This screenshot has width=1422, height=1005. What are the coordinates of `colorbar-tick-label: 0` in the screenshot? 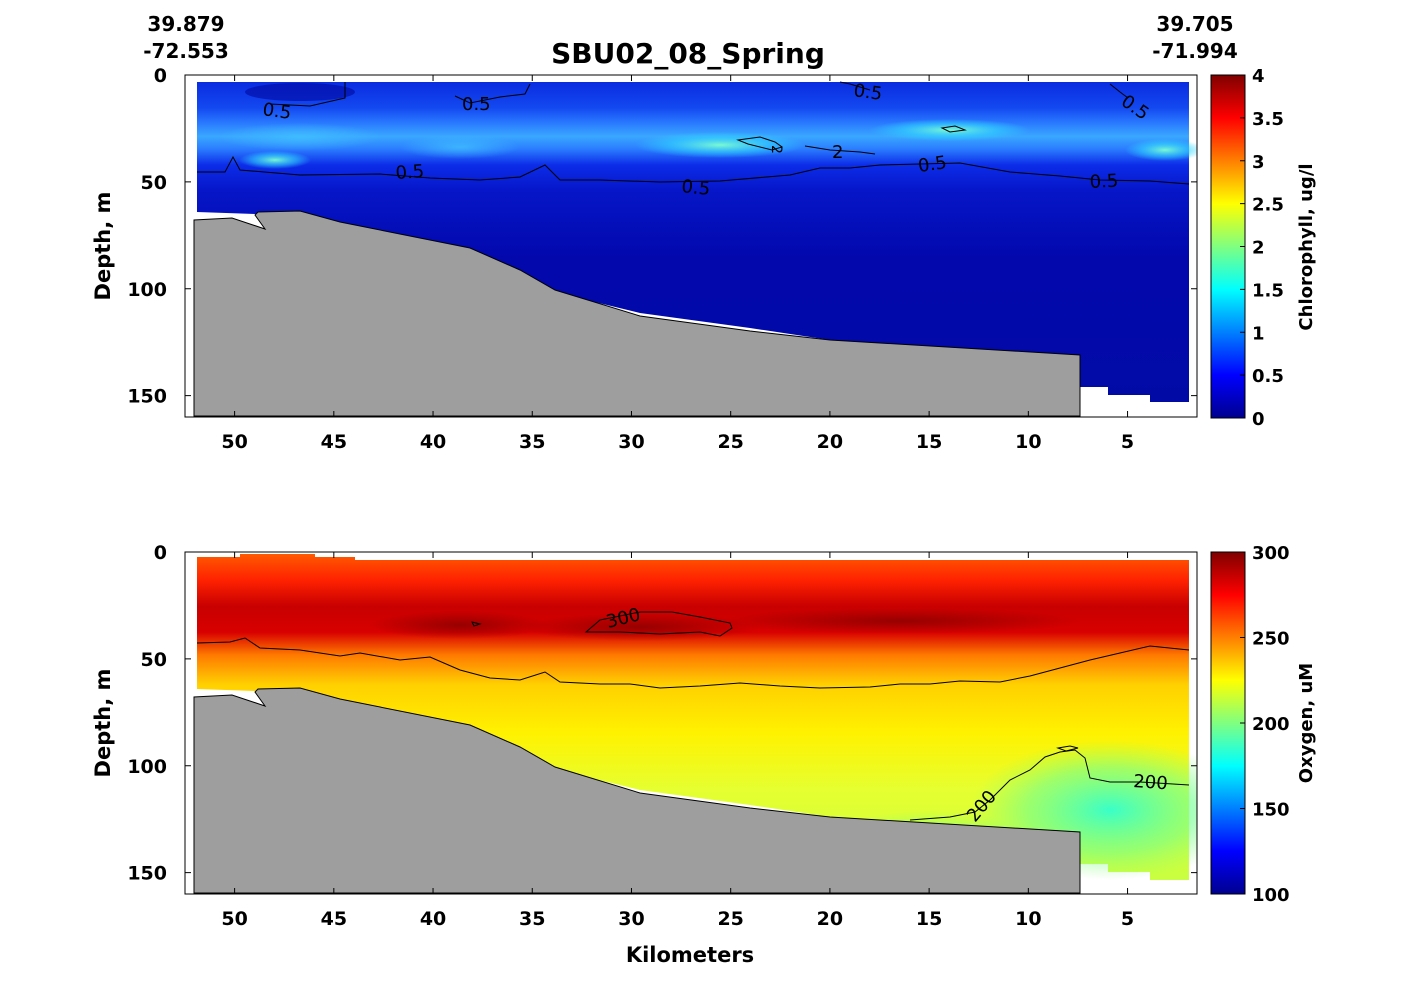 It's located at (1258, 419).